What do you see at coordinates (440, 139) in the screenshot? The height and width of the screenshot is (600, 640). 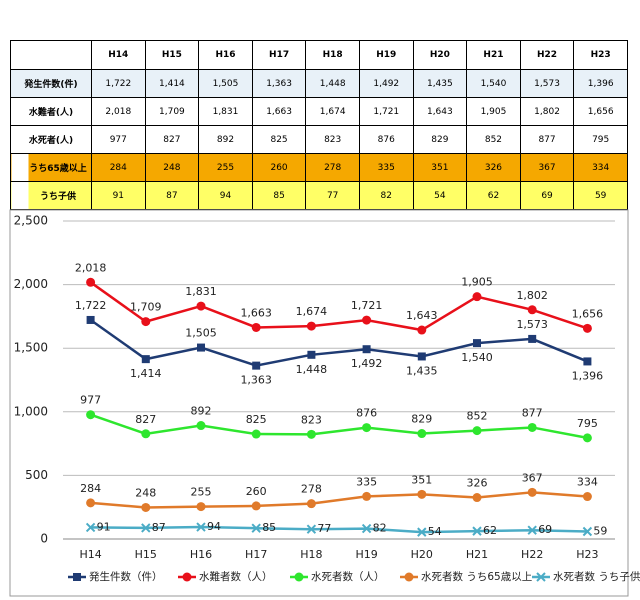 I see `table-cell: 829` at bounding box center [440, 139].